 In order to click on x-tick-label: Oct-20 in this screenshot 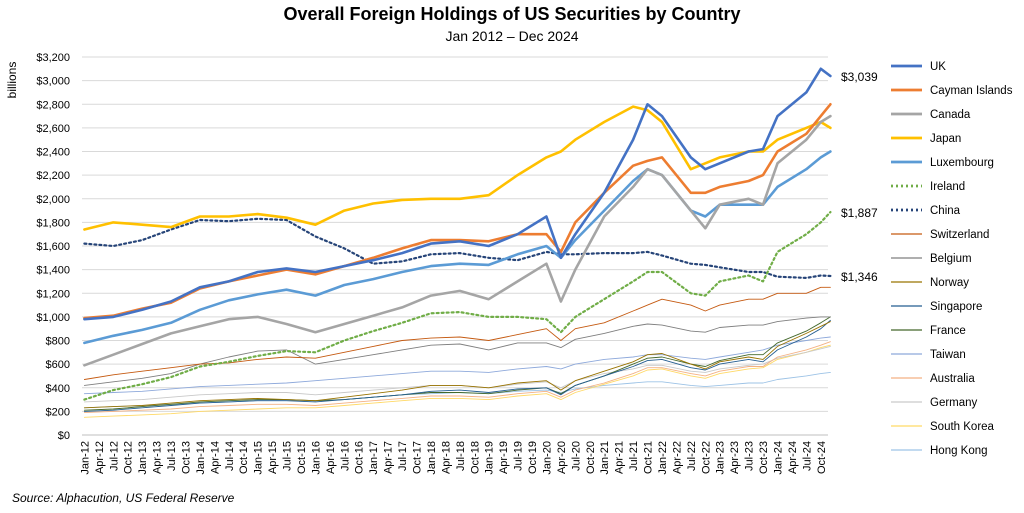, I will do `click(591, 457)`.